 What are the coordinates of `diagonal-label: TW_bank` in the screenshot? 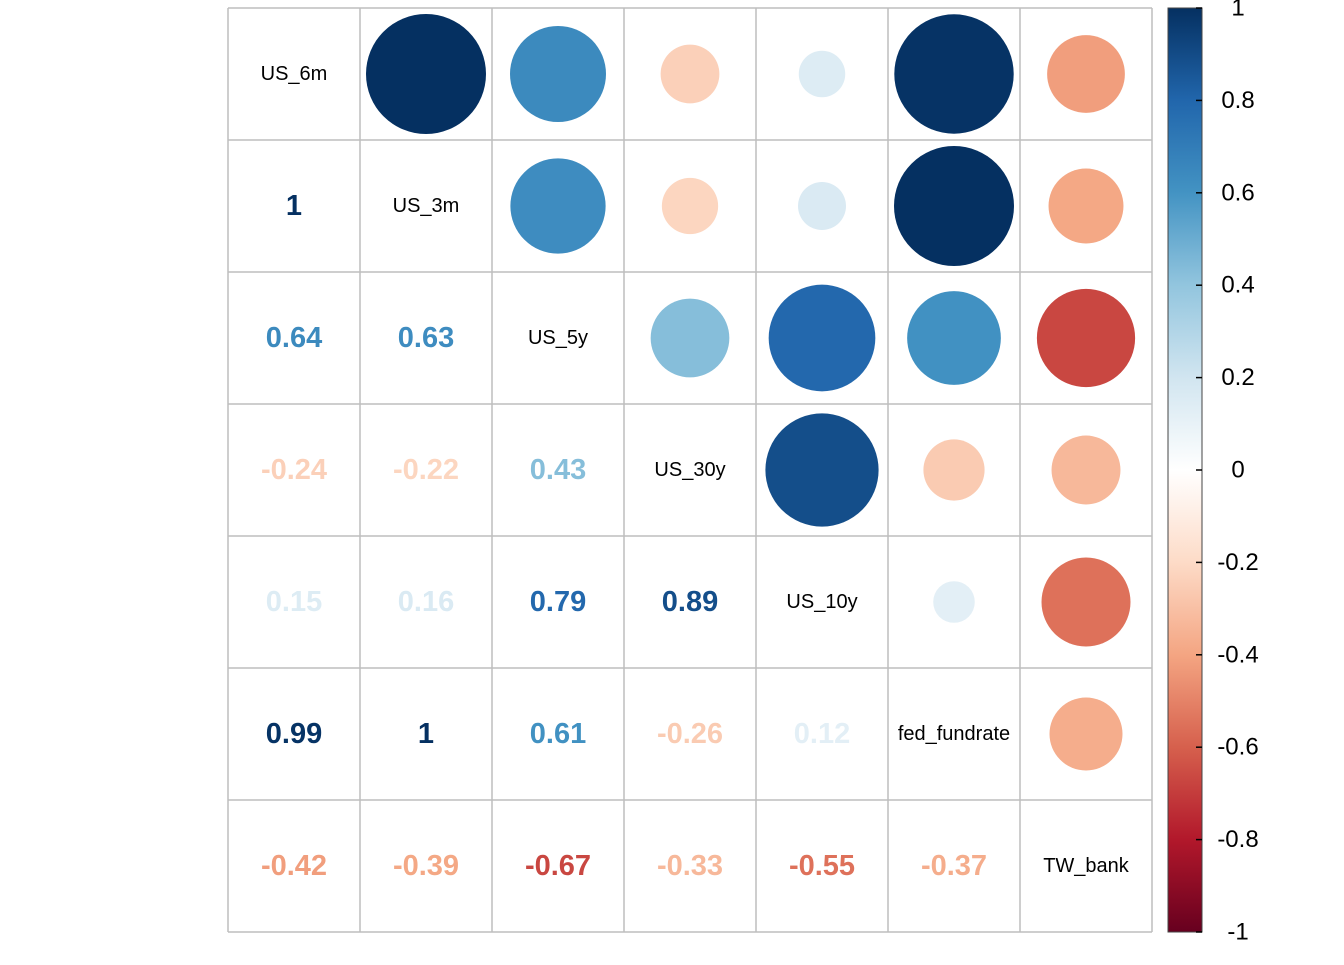 It's located at (1086, 866).